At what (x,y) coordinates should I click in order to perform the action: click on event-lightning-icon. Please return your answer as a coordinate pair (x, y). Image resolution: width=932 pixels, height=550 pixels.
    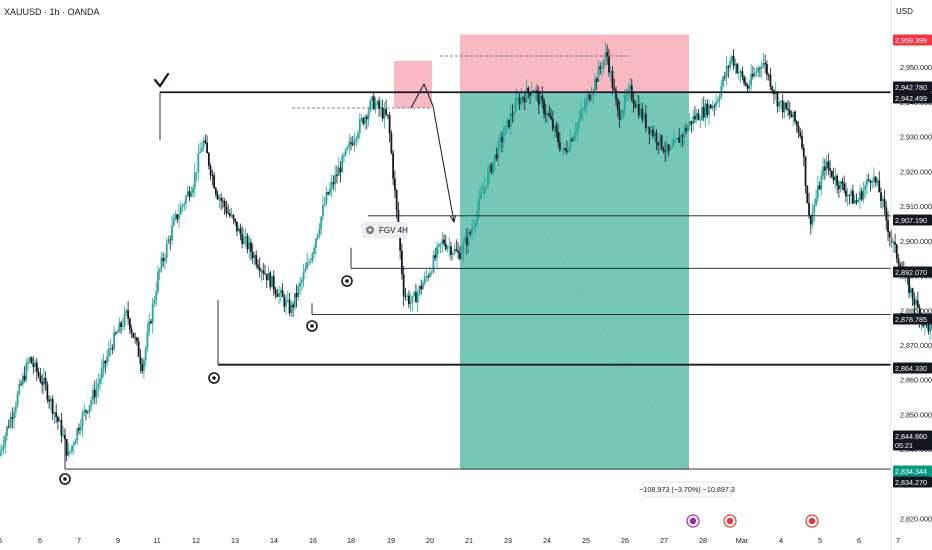
    Looking at the image, I should click on (693, 521).